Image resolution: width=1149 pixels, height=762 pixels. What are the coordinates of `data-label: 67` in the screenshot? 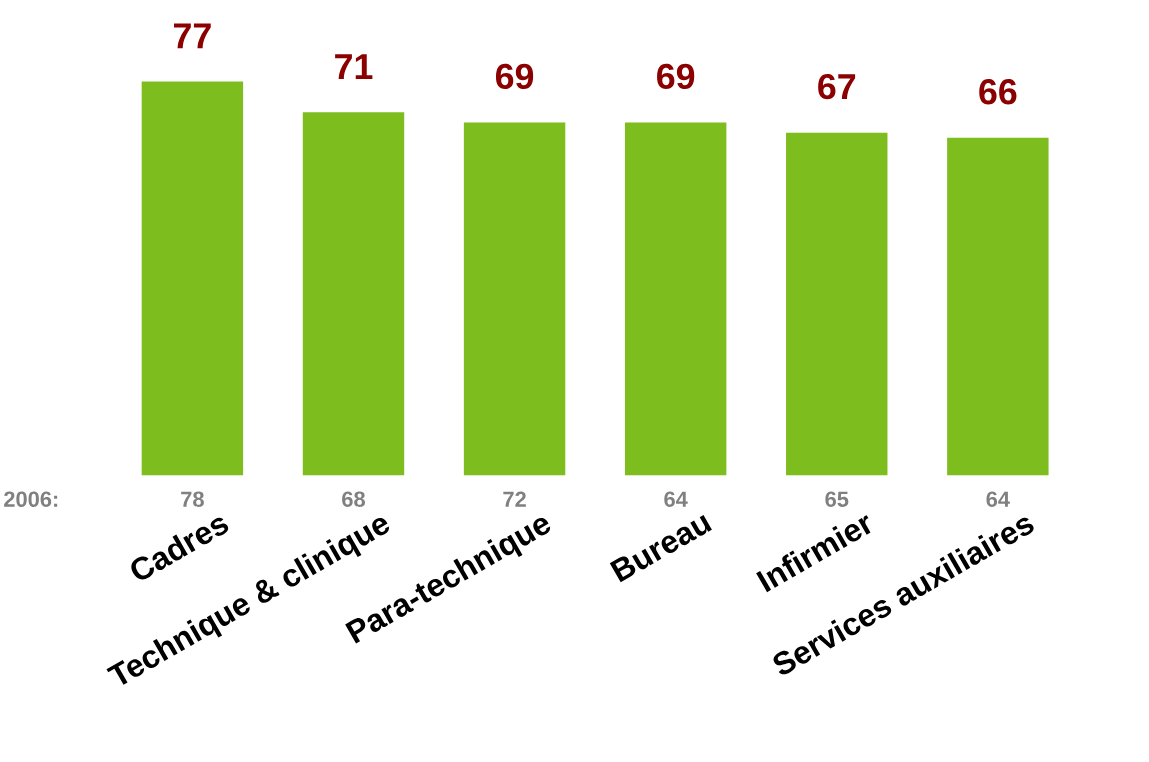 It's located at (837, 87).